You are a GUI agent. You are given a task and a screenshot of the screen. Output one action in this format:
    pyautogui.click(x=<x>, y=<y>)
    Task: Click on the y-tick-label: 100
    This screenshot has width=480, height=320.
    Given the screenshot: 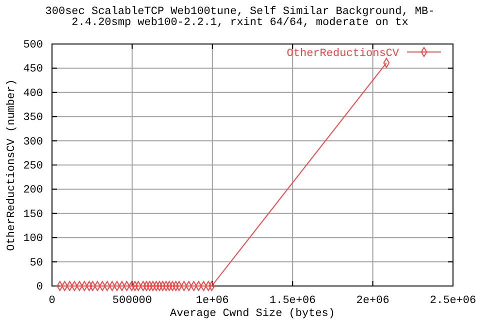 What is the action you would take?
    pyautogui.click(x=33, y=239)
    